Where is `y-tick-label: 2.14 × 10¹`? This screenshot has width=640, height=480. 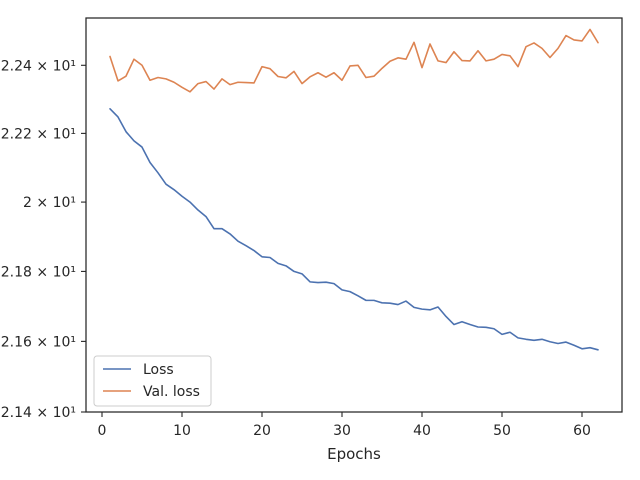 y-tick-label: 2.14 × 10¹ is located at coordinates (38, 413).